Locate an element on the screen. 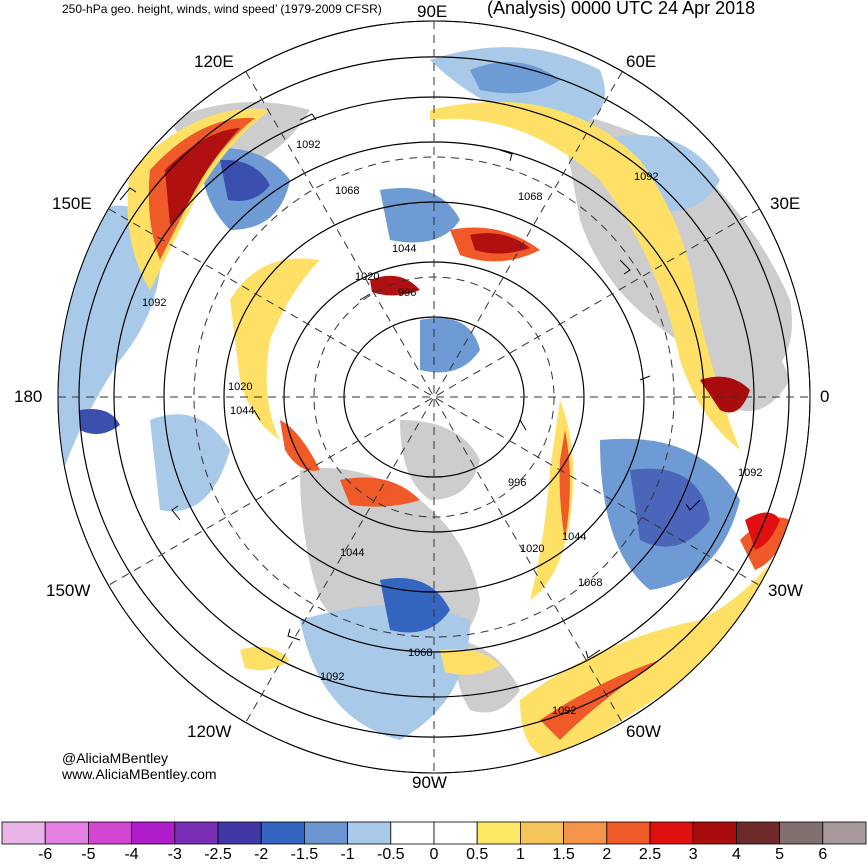 The width and height of the screenshot is (868, 865). lon-label-90e: 90E is located at coordinates (432, 11).